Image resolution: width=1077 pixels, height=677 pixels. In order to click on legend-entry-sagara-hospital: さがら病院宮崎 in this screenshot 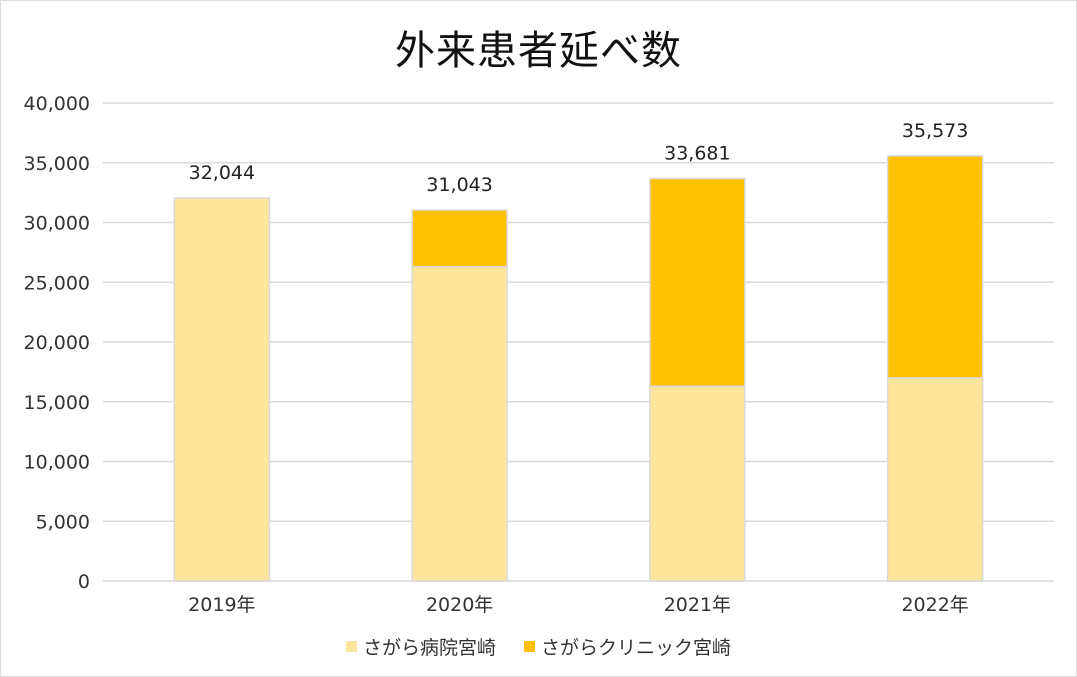, I will do `click(420, 646)`.